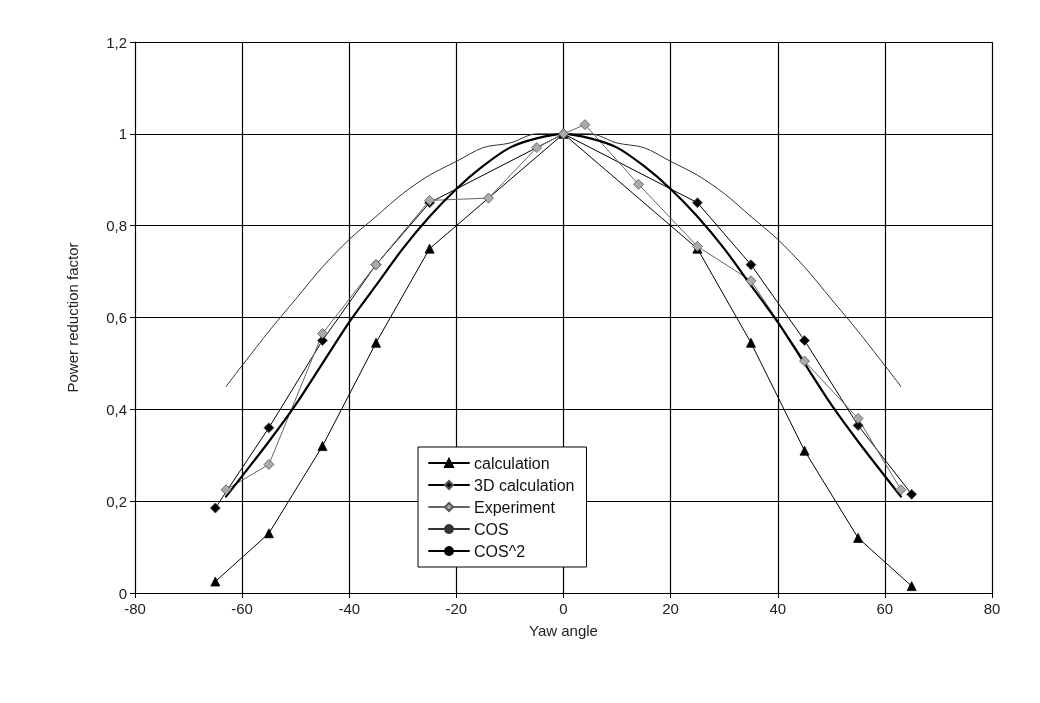 Image resolution: width=1040 pixels, height=703 pixels. Describe the element at coordinates (563, 608) in the screenshot. I see `x-tick-label: 0` at that location.